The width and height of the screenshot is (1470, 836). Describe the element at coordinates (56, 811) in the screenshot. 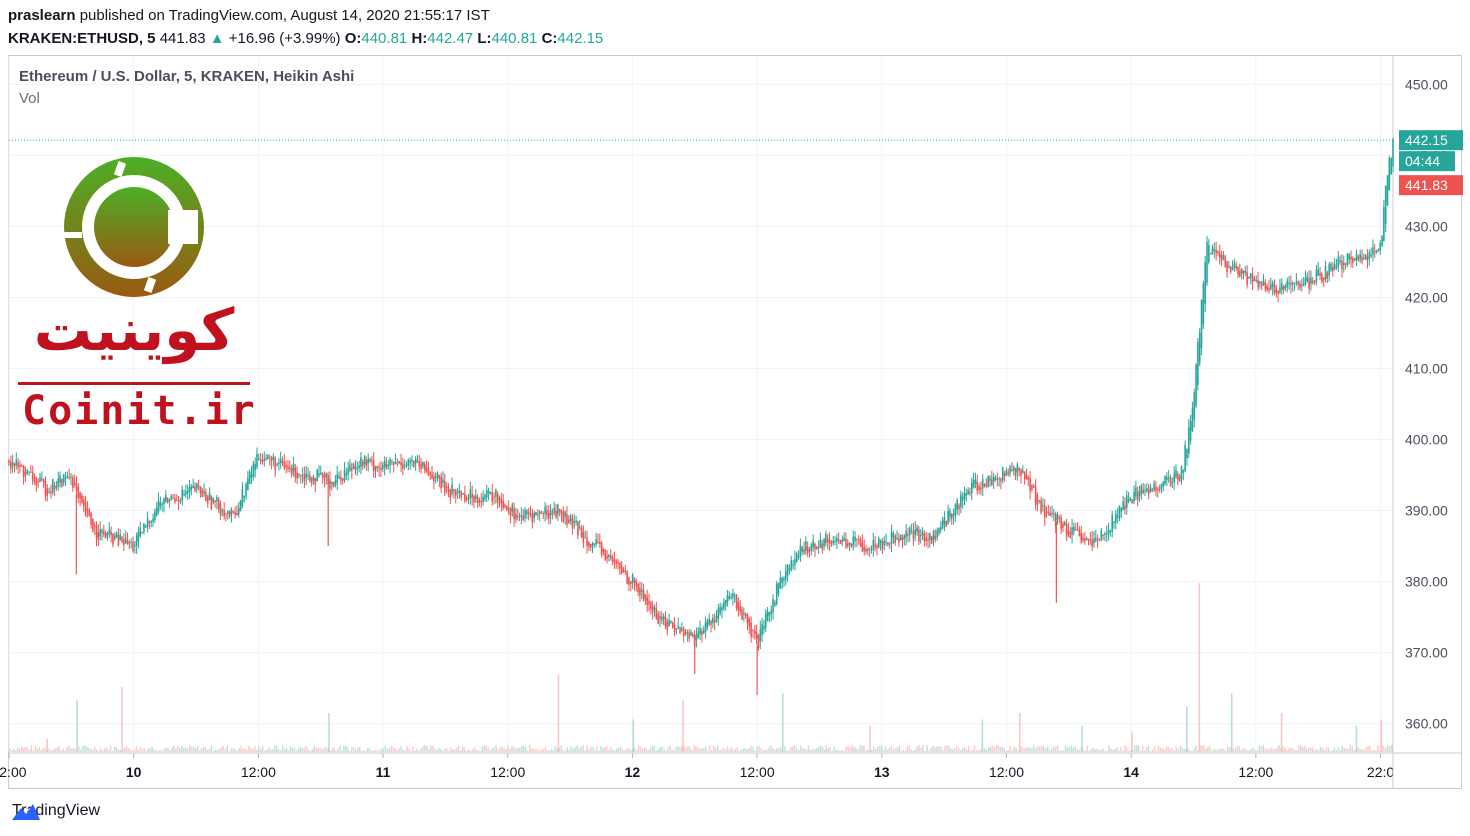

I see `tradingview-footer: TradingView` at that location.